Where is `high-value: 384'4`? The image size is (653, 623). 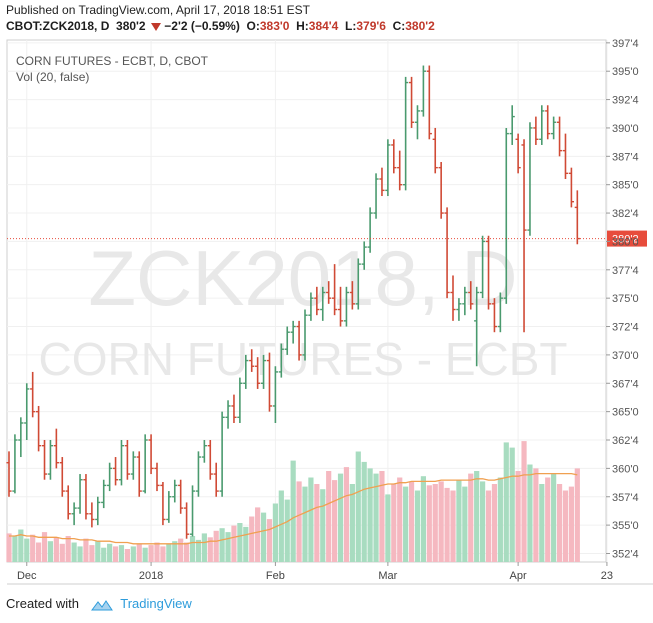 high-value: 384'4 is located at coordinates (323, 26).